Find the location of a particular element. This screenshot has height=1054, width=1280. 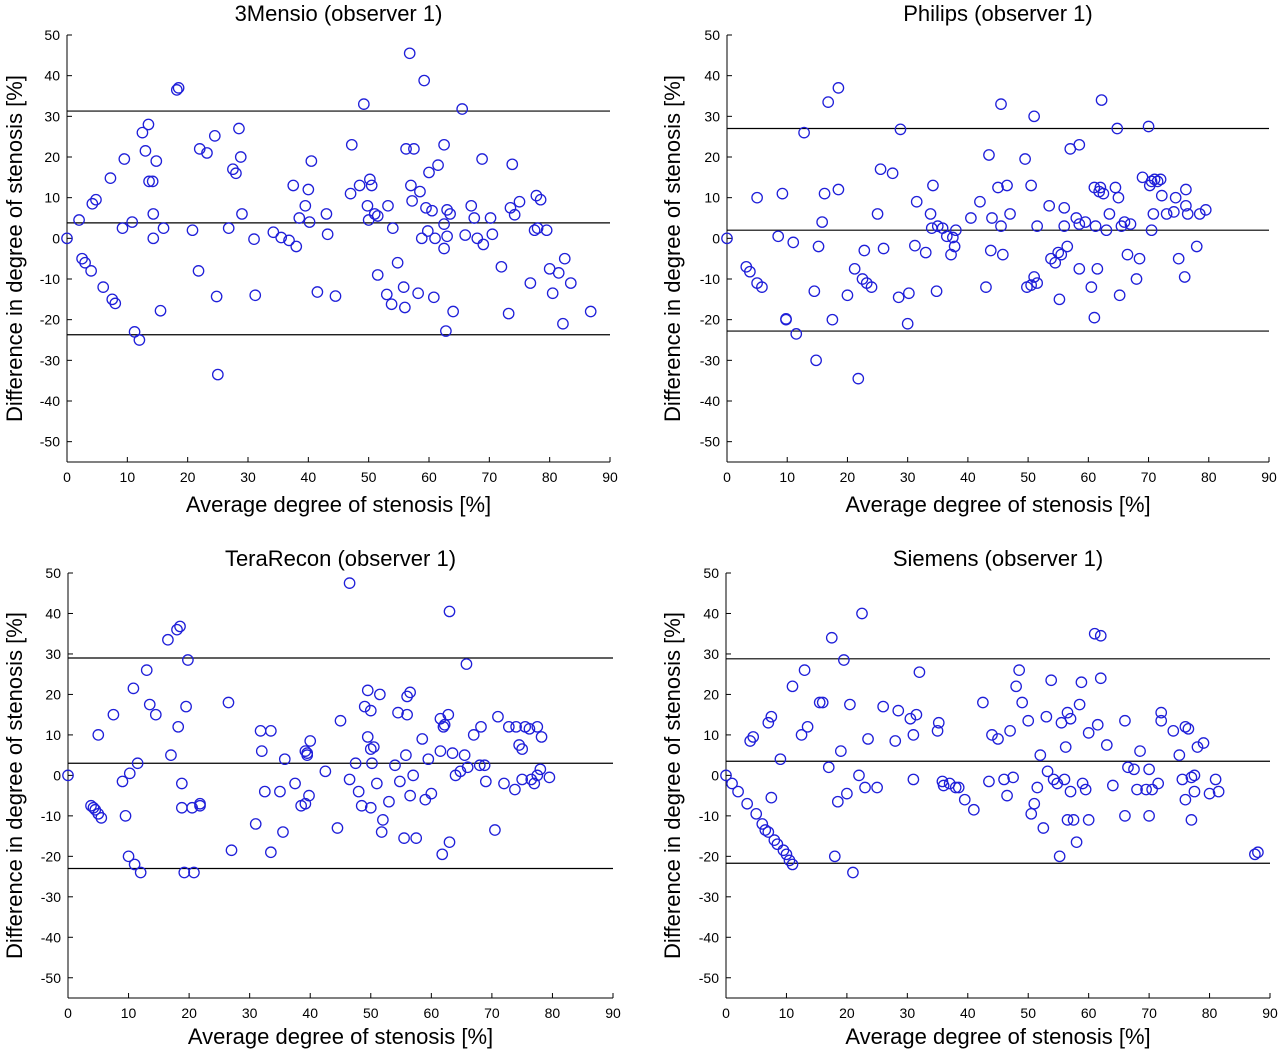

y-tick-label: -20 is located at coordinates (709, 856).